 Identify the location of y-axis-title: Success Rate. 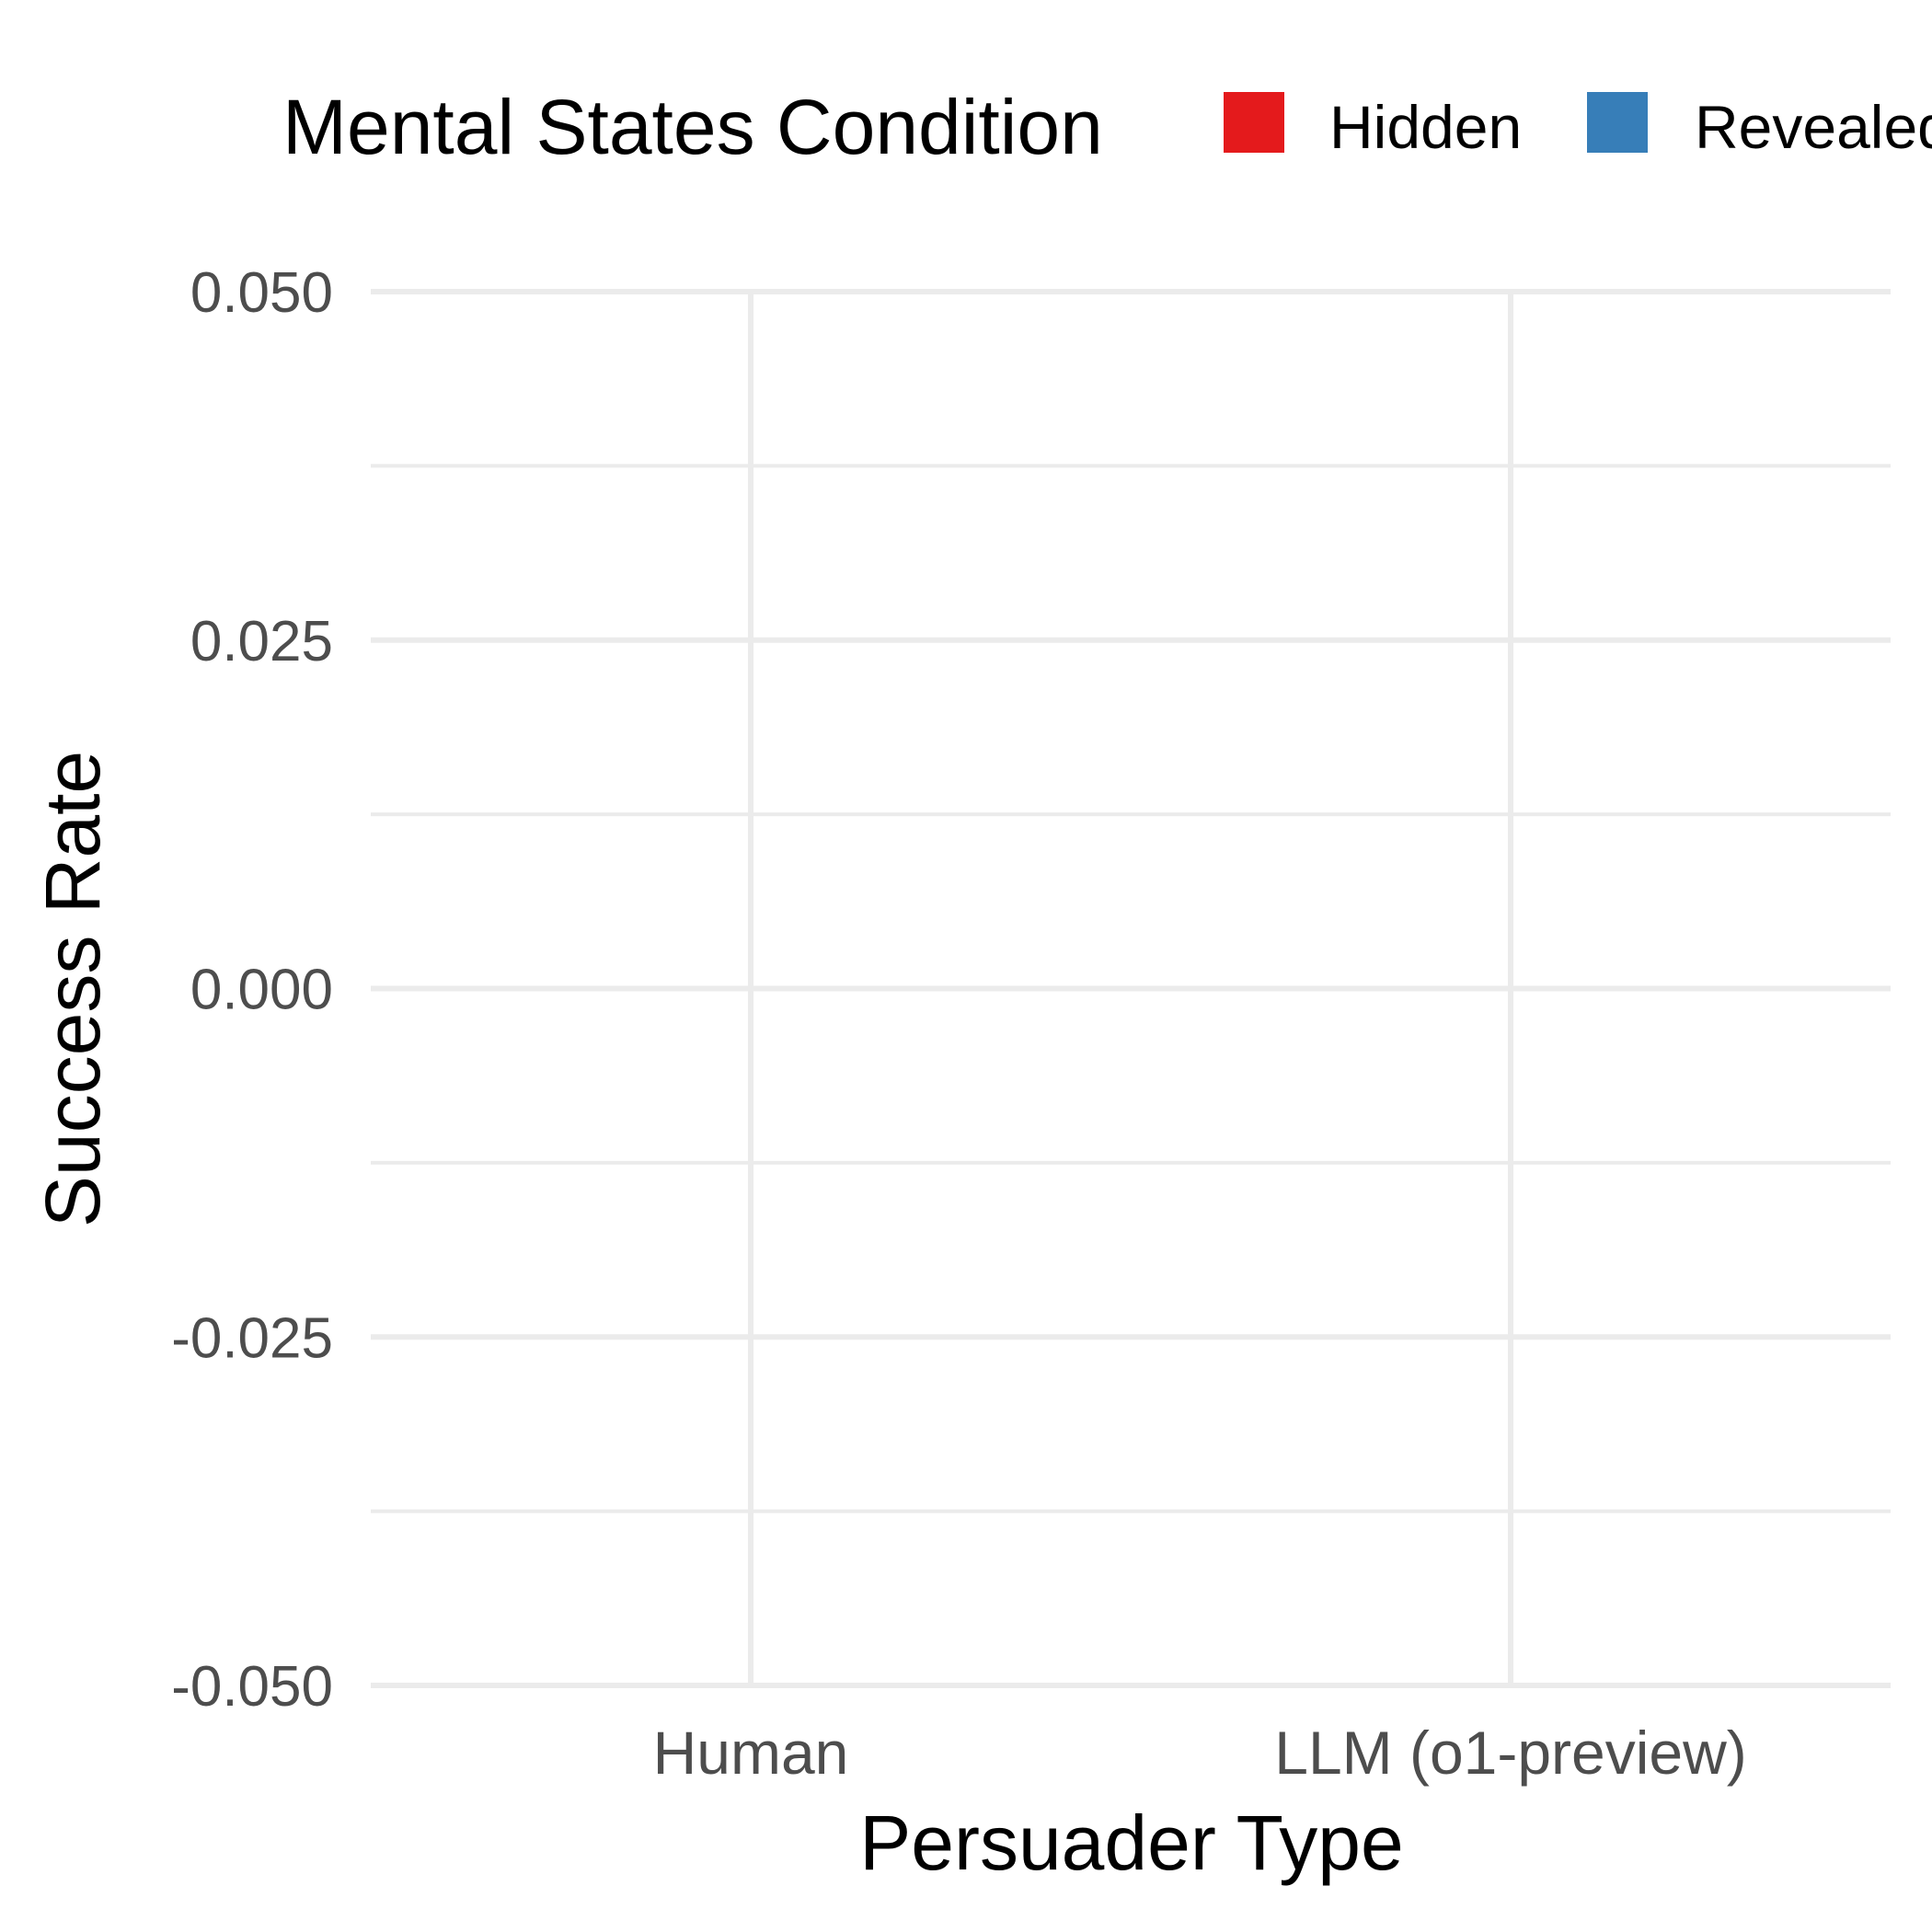
(72, 989).